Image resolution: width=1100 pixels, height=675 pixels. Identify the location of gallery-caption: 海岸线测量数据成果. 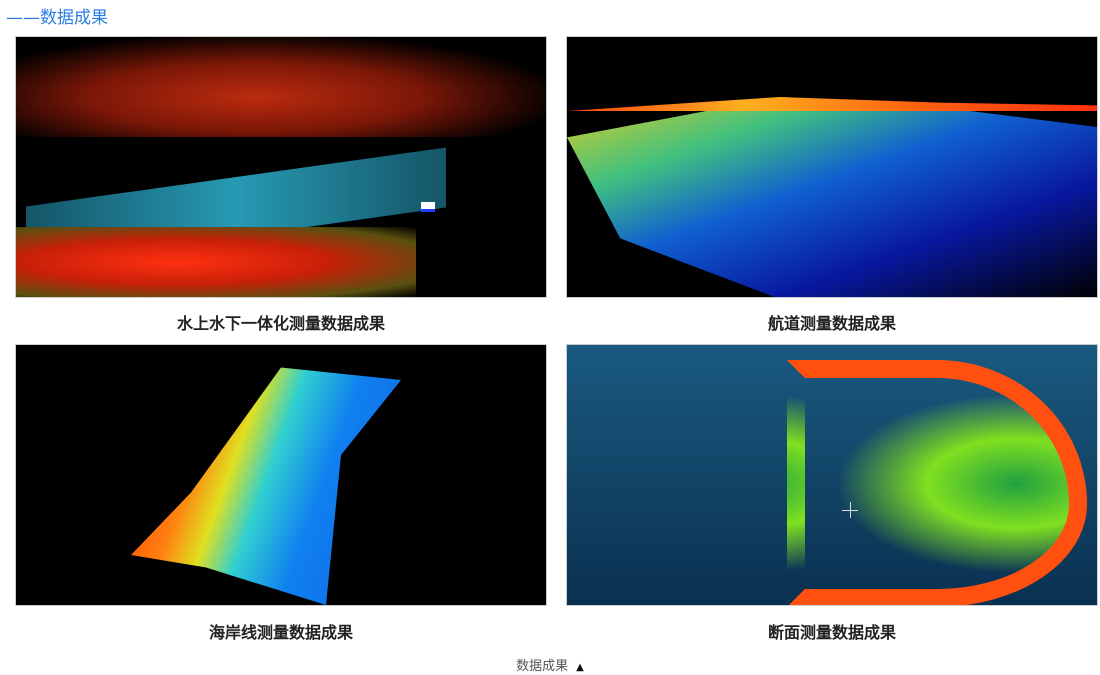
(280, 632).